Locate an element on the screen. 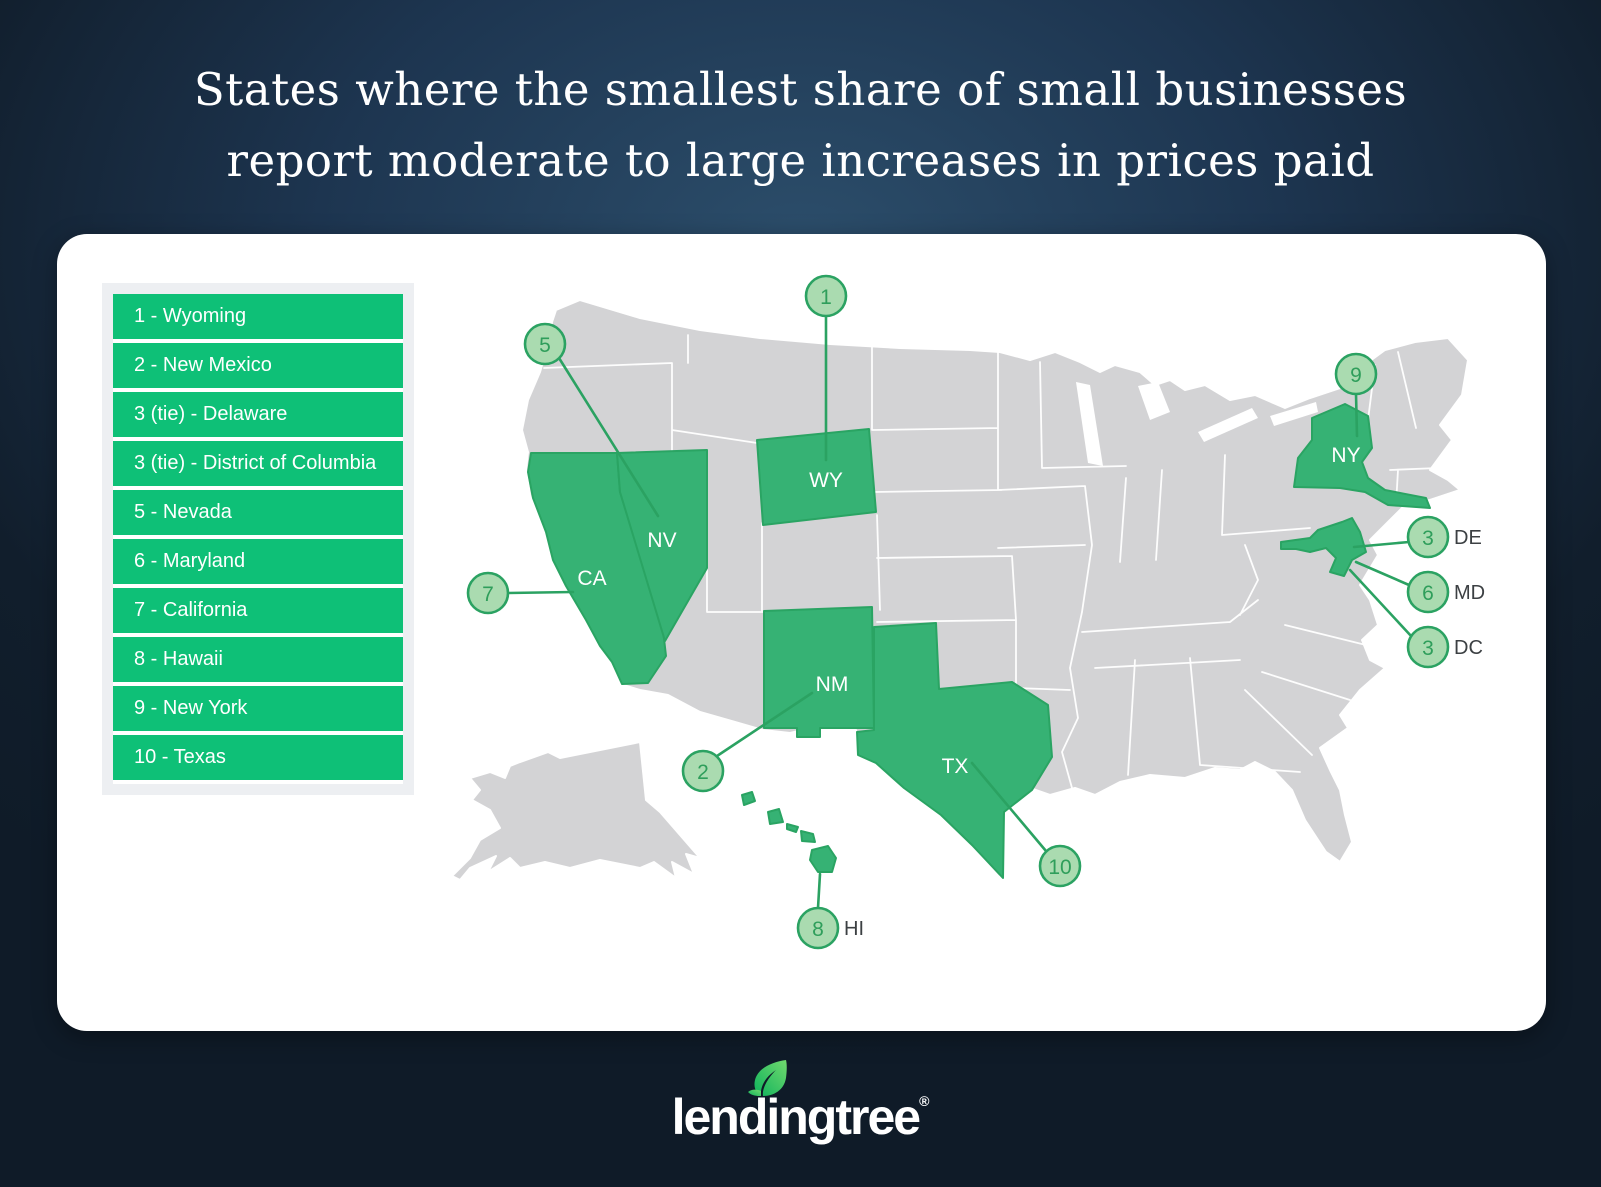  map-label-tx: TX is located at coordinates (955, 766).